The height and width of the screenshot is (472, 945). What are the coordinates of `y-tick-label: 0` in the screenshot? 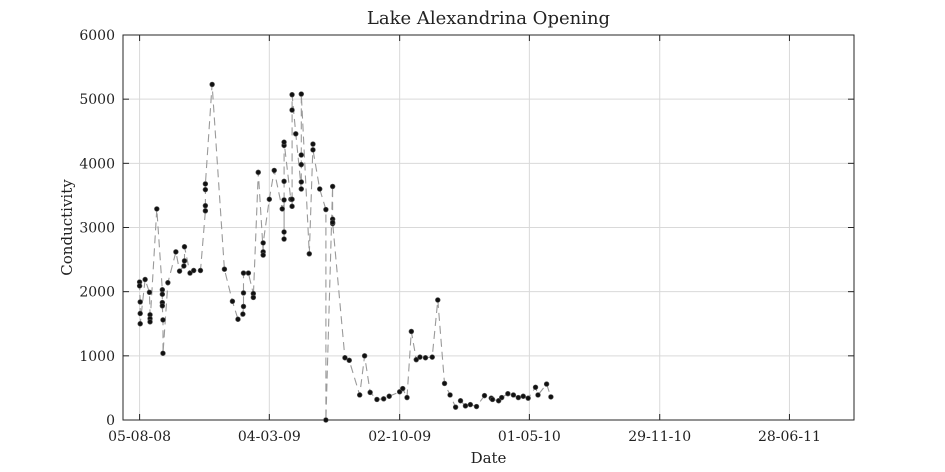 It's located at (110, 421).